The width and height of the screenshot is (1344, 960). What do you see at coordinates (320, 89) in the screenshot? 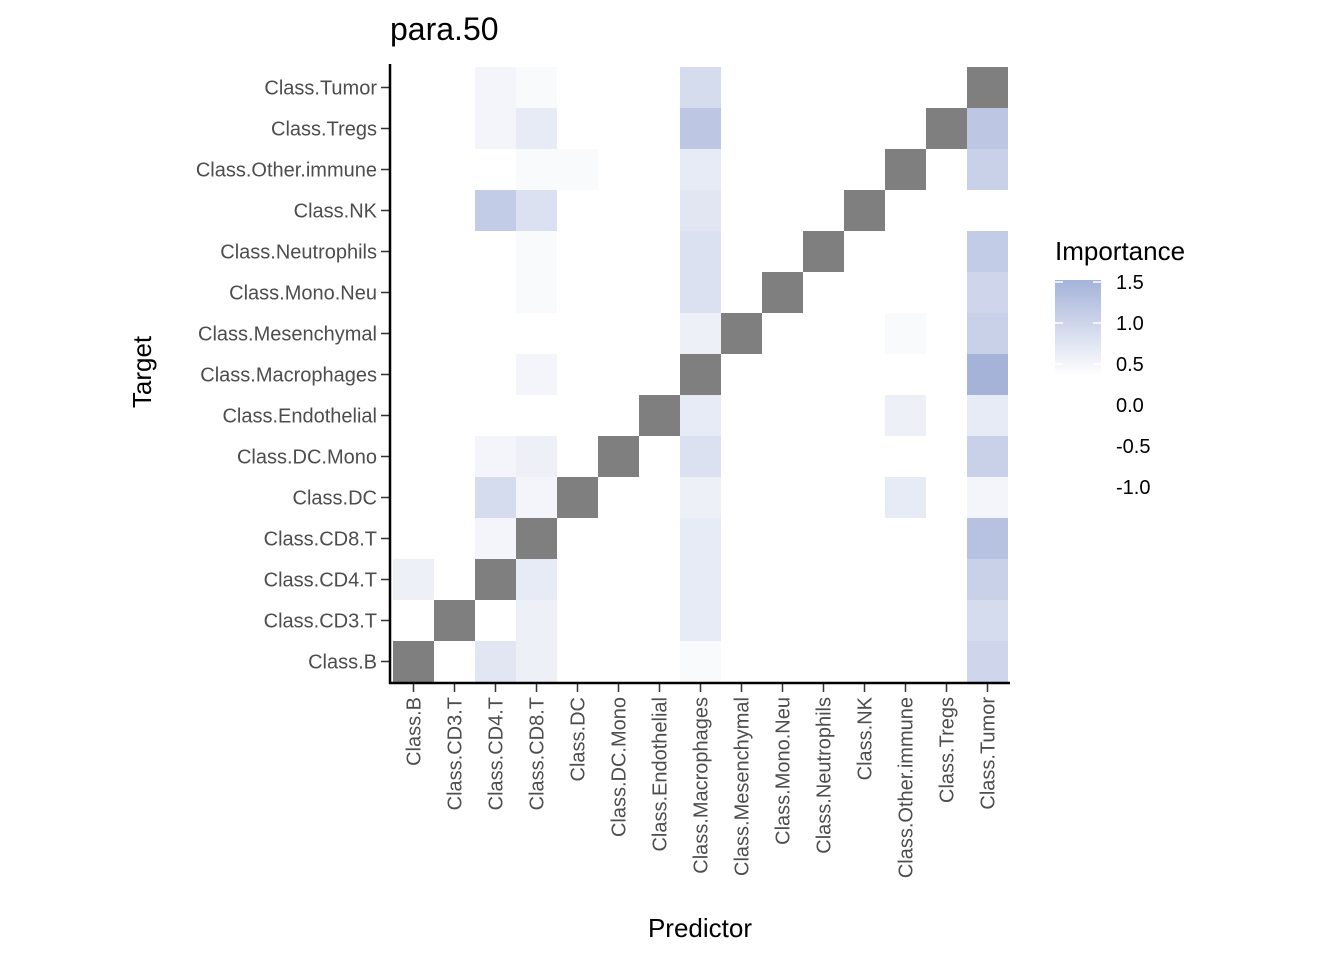
I see `y-tick-label: Class.Tumor` at bounding box center [320, 89].